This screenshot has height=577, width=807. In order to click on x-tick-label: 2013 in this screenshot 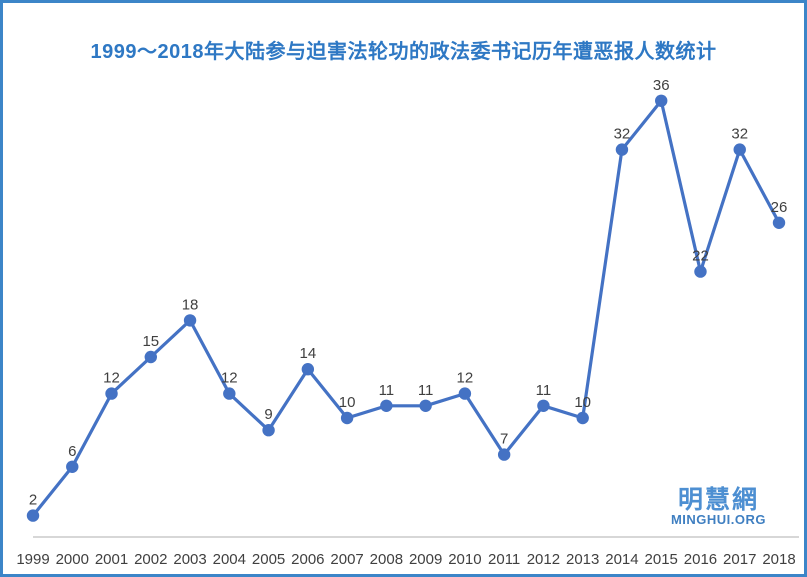, I will do `click(582, 559)`.